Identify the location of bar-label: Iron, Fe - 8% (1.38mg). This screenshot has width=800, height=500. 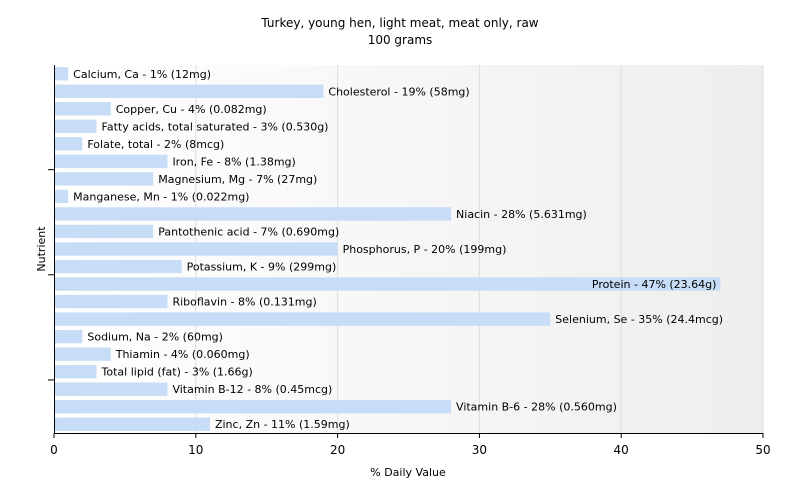
(233, 161).